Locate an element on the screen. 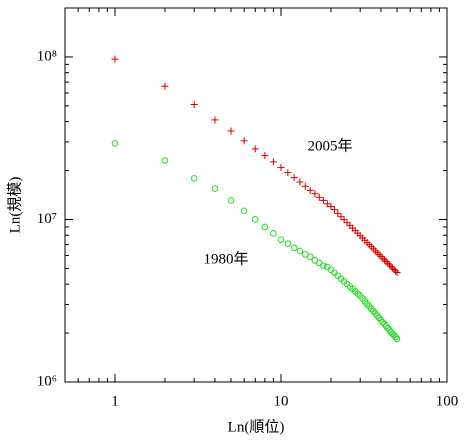 This screenshot has height=442, width=466. y-axis-label: Ln(規模) is located at coordinates (14, 205).